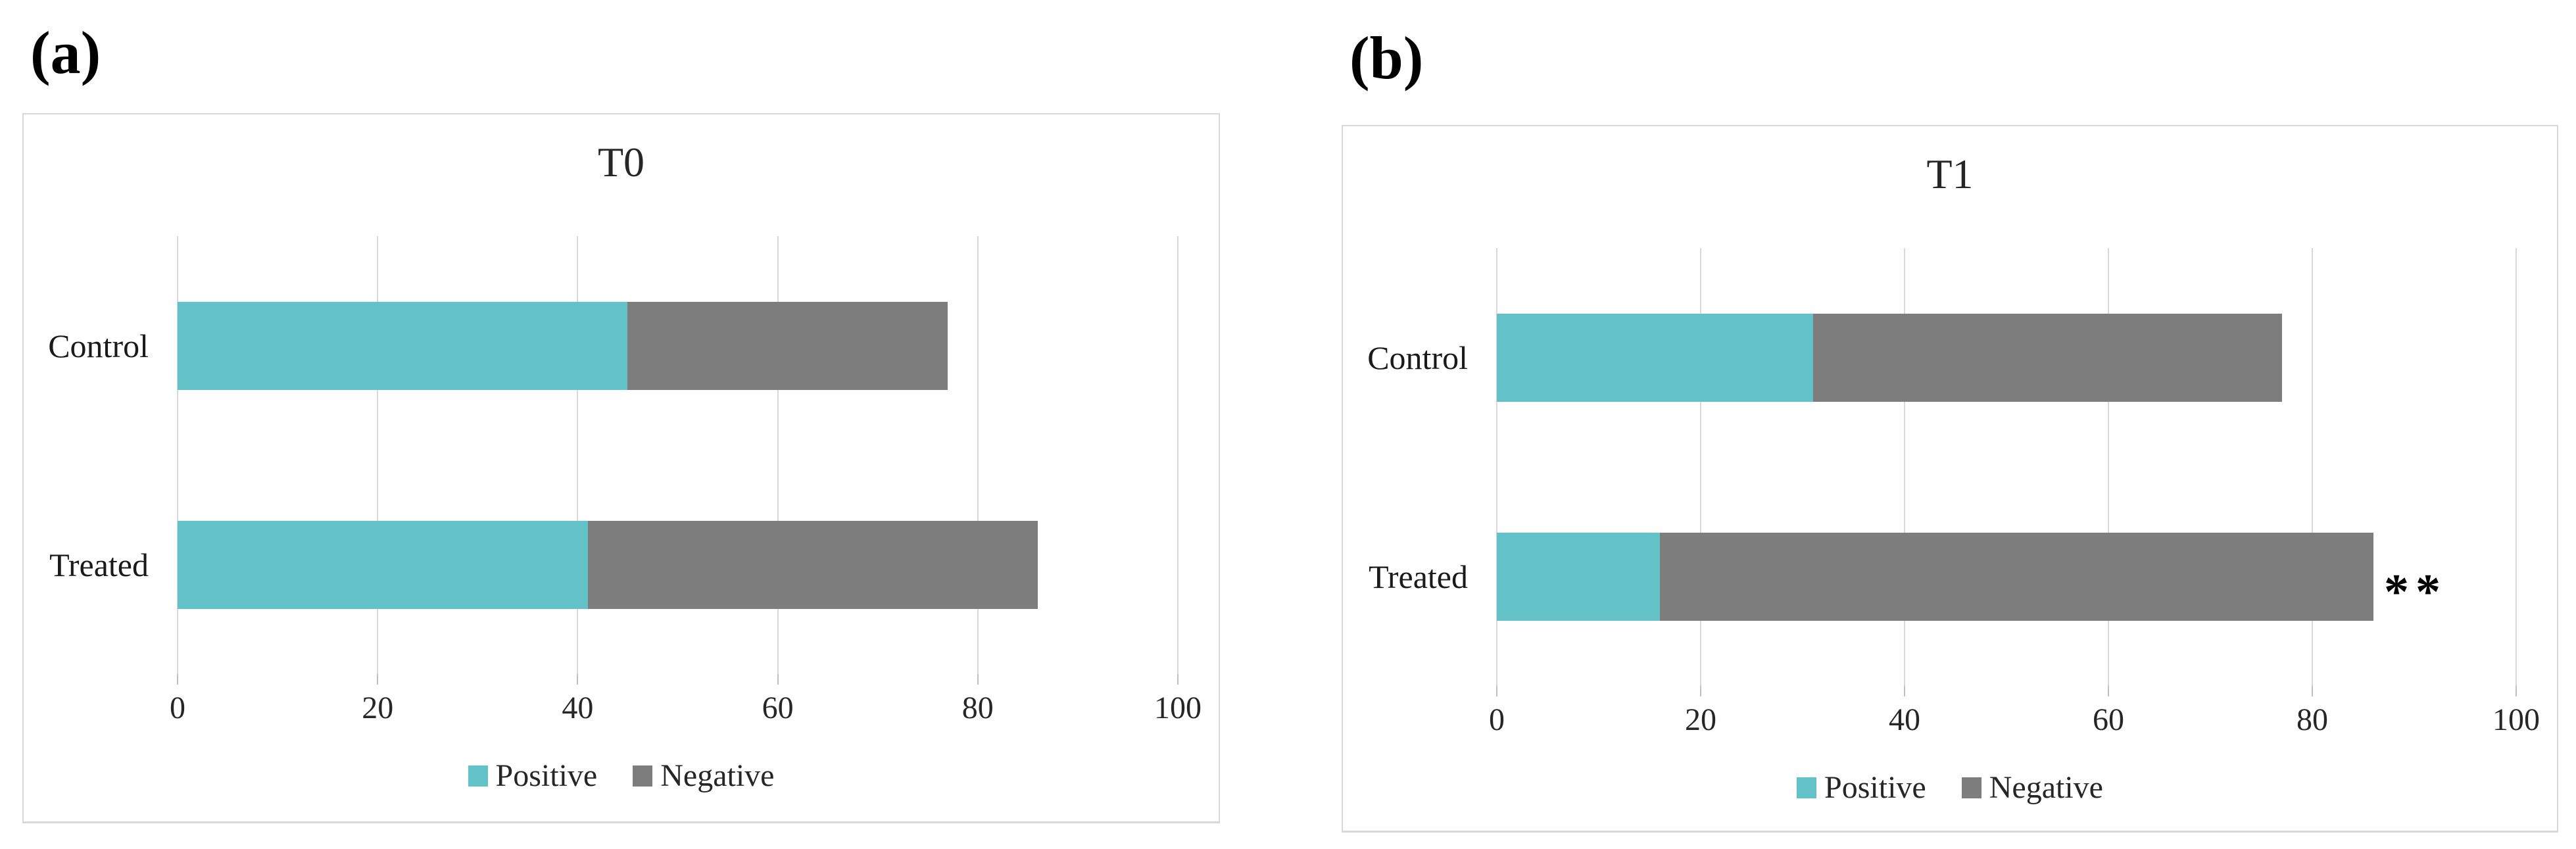 The width and height of the screenshot is (2576, 849). What do you see at coordinates (621, 162) in the screenshot?
I see `chart-title: T0` at bounding box center [621, 162].